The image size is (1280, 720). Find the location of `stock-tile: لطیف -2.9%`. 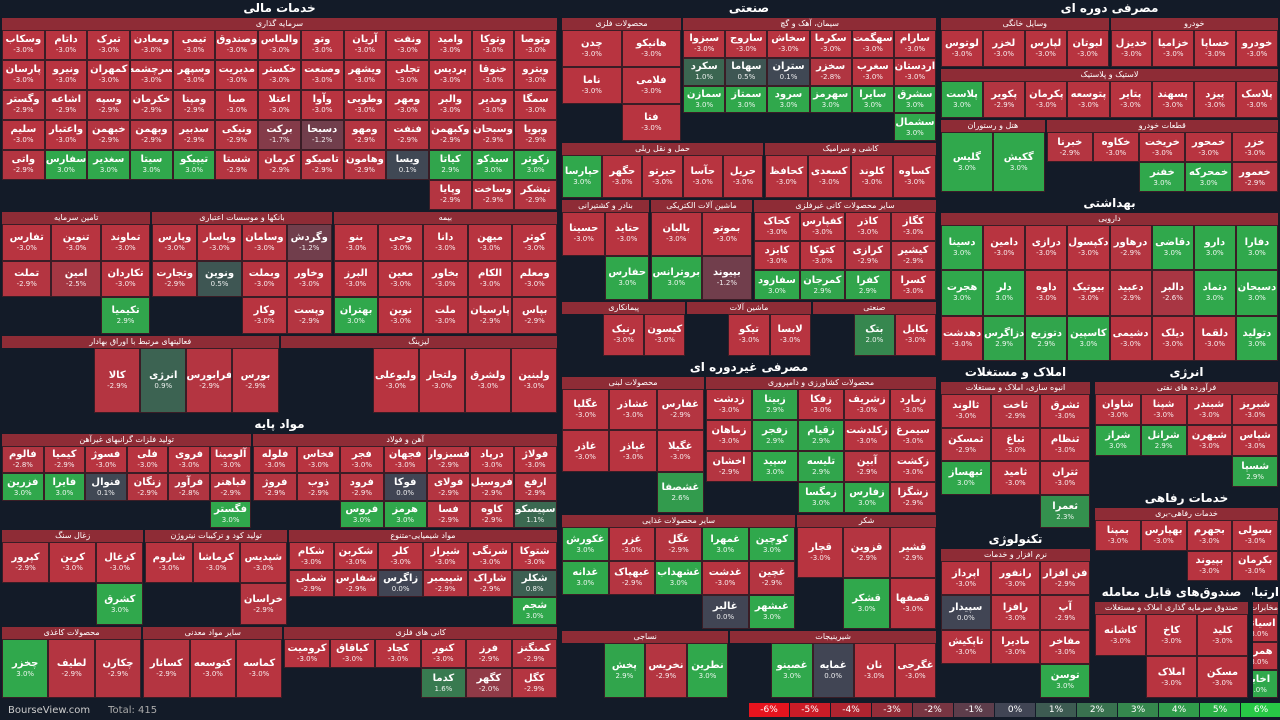

stock-tile: لطیف -2.9% is located at coordinates (71, 668).